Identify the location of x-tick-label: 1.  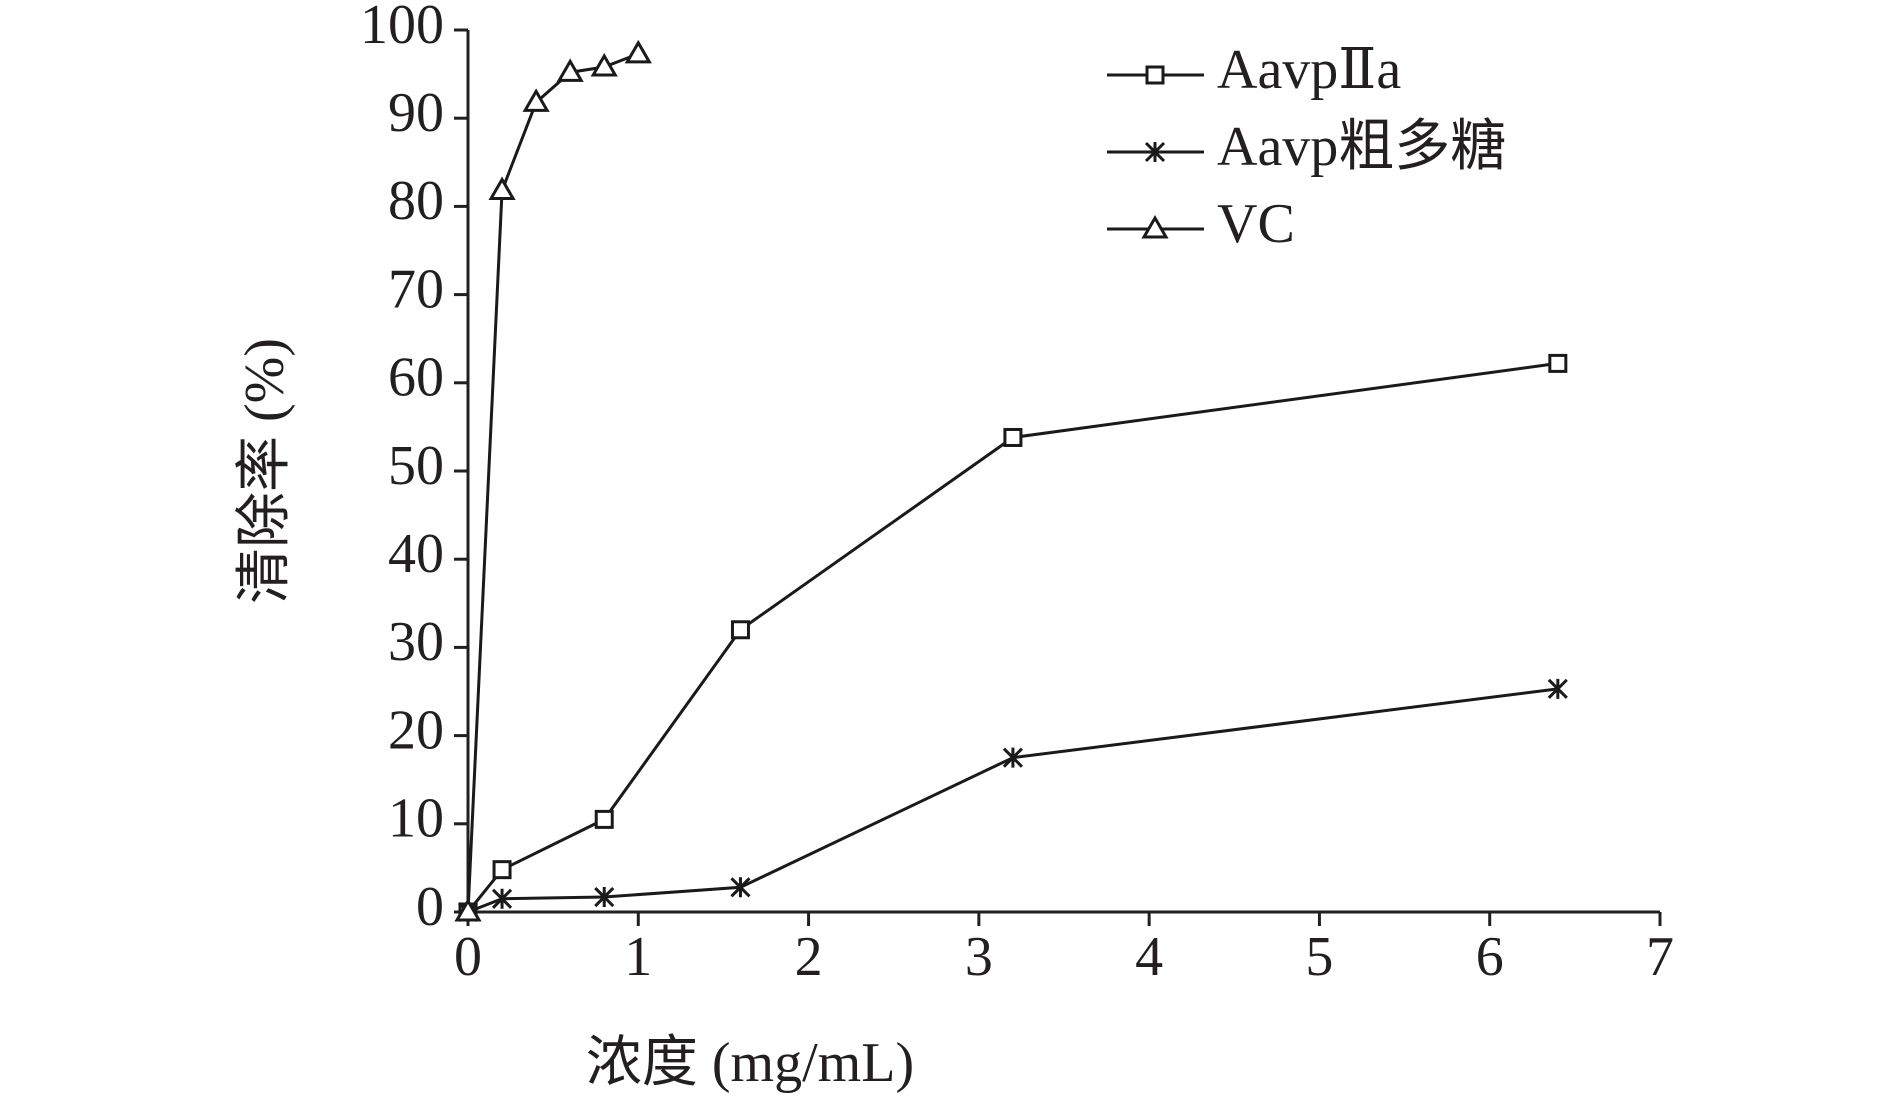
(638, 957).